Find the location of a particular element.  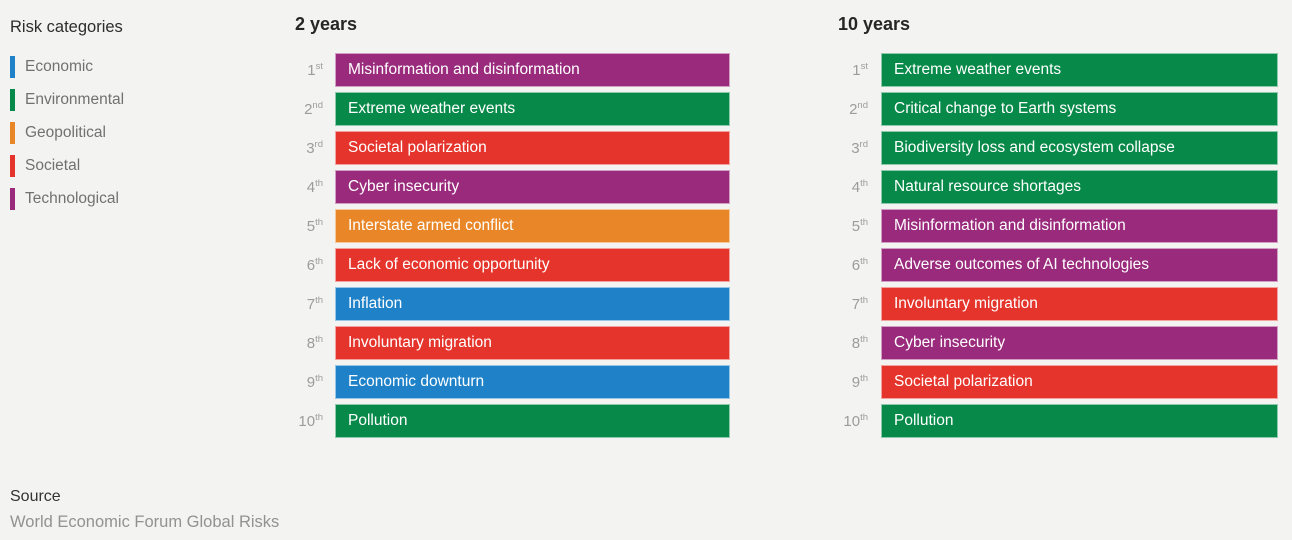

risk-bar-label: Adverse outcomes of AI technologies is located at coordinates (1022, 264).